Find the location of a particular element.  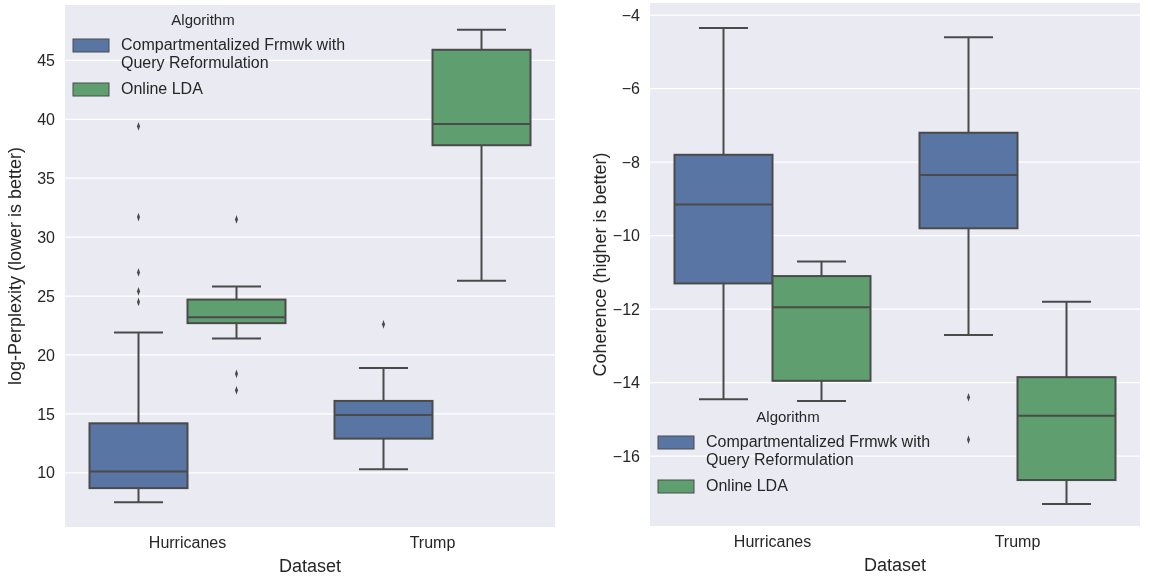

y-axis-title: Coherence (higher is better) is located at coordinates (600, 264).